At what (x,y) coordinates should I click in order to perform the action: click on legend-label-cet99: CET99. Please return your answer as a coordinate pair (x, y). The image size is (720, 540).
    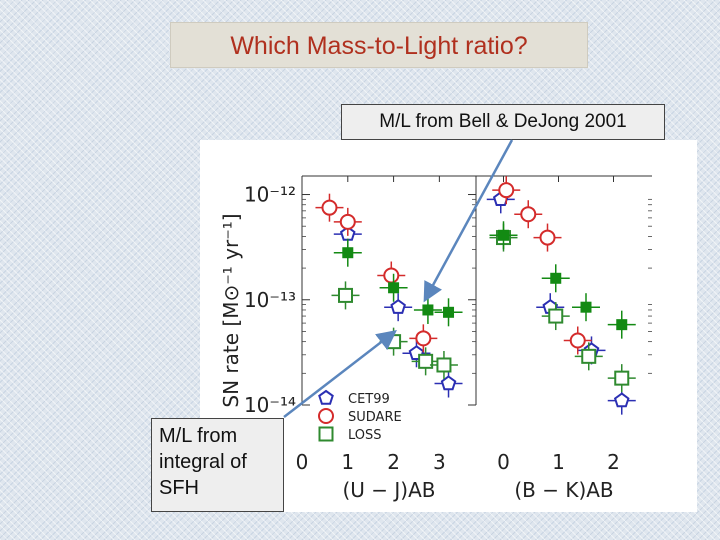
    Looking at the image, I should click on (369, 399).